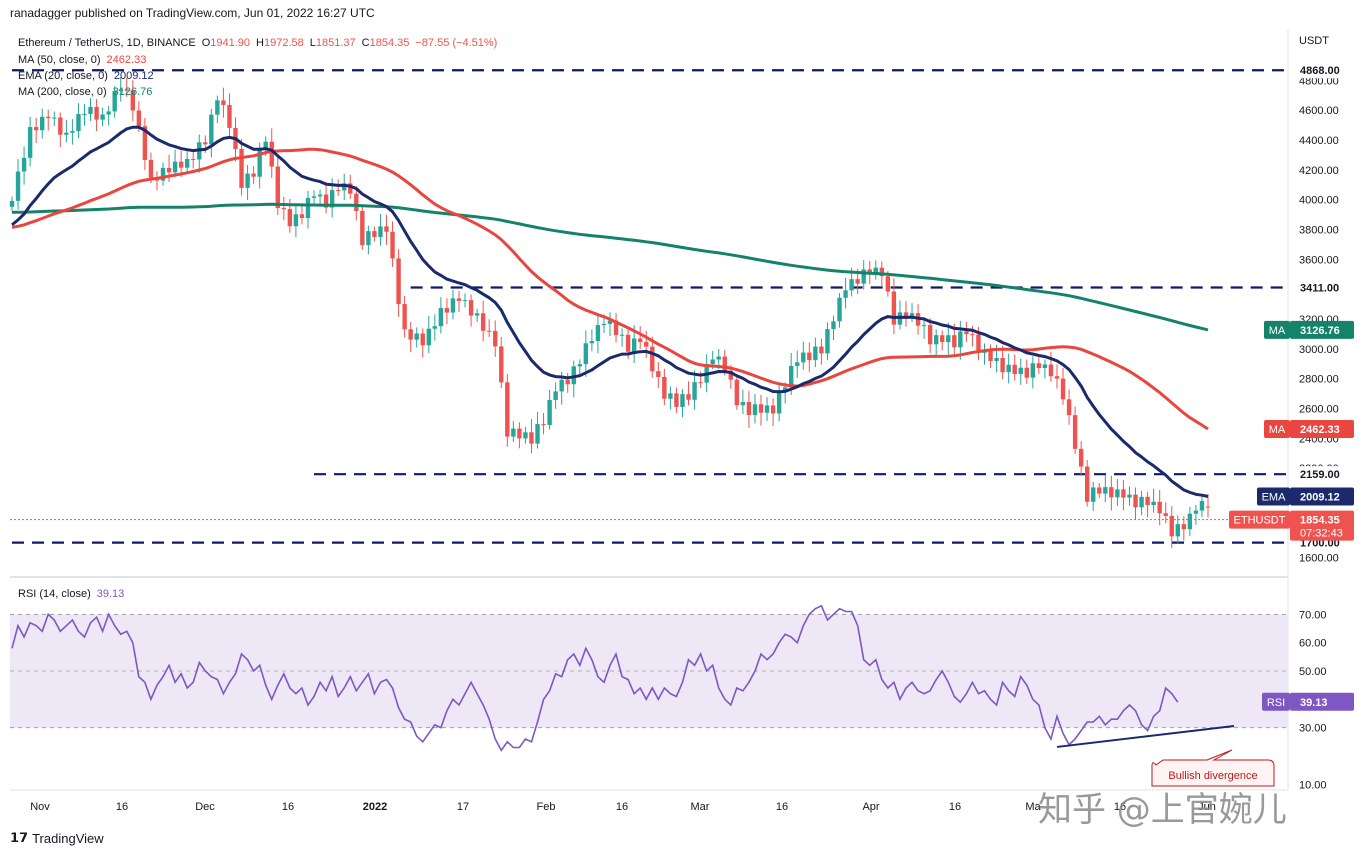 The width and height of the screenshot is (1369, 857). What do you see at coordinates (71, 594) in the screenshot?
I see `rsi-legend: RSI (14, close) 39.13` at bounding box center [71, 594].